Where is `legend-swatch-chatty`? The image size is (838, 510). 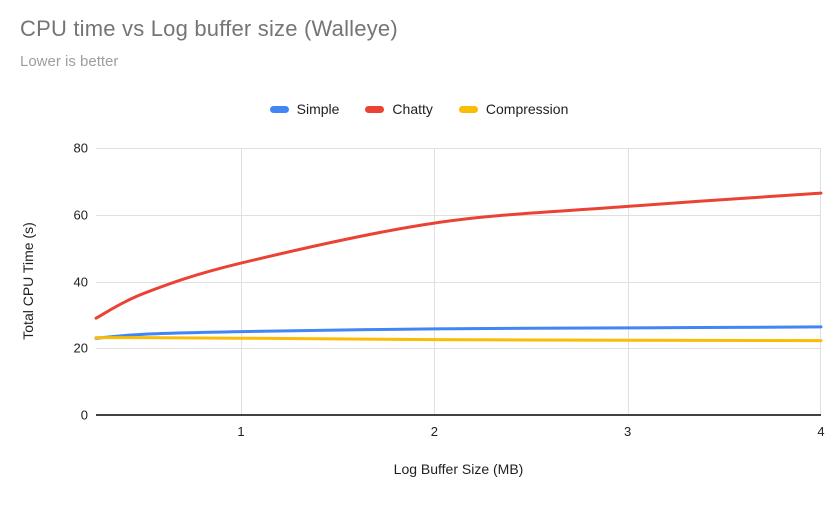 legend-swatch-chatty is located at coordinates (375, 109).